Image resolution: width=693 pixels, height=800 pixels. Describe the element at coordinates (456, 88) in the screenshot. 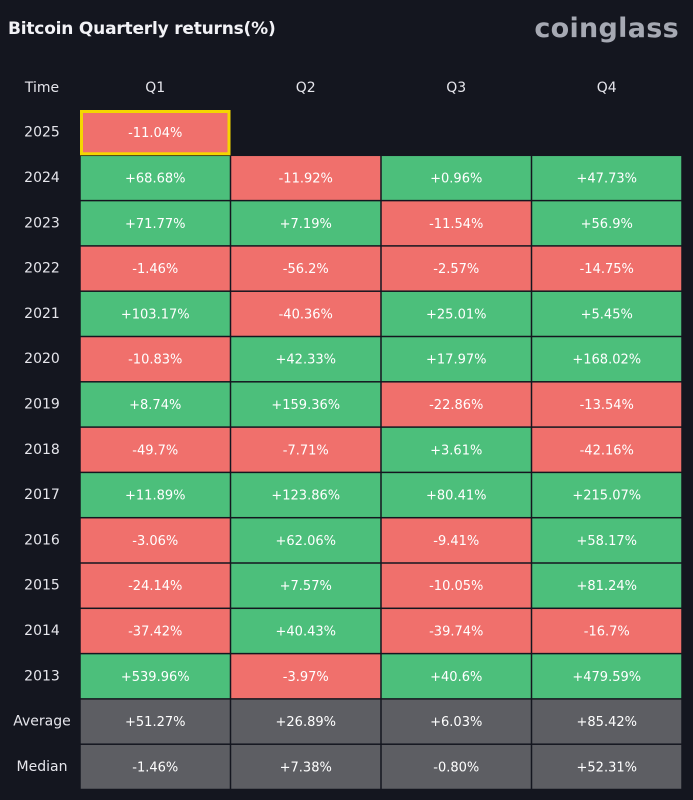

I see `column-header-q3: Q3` at that location.